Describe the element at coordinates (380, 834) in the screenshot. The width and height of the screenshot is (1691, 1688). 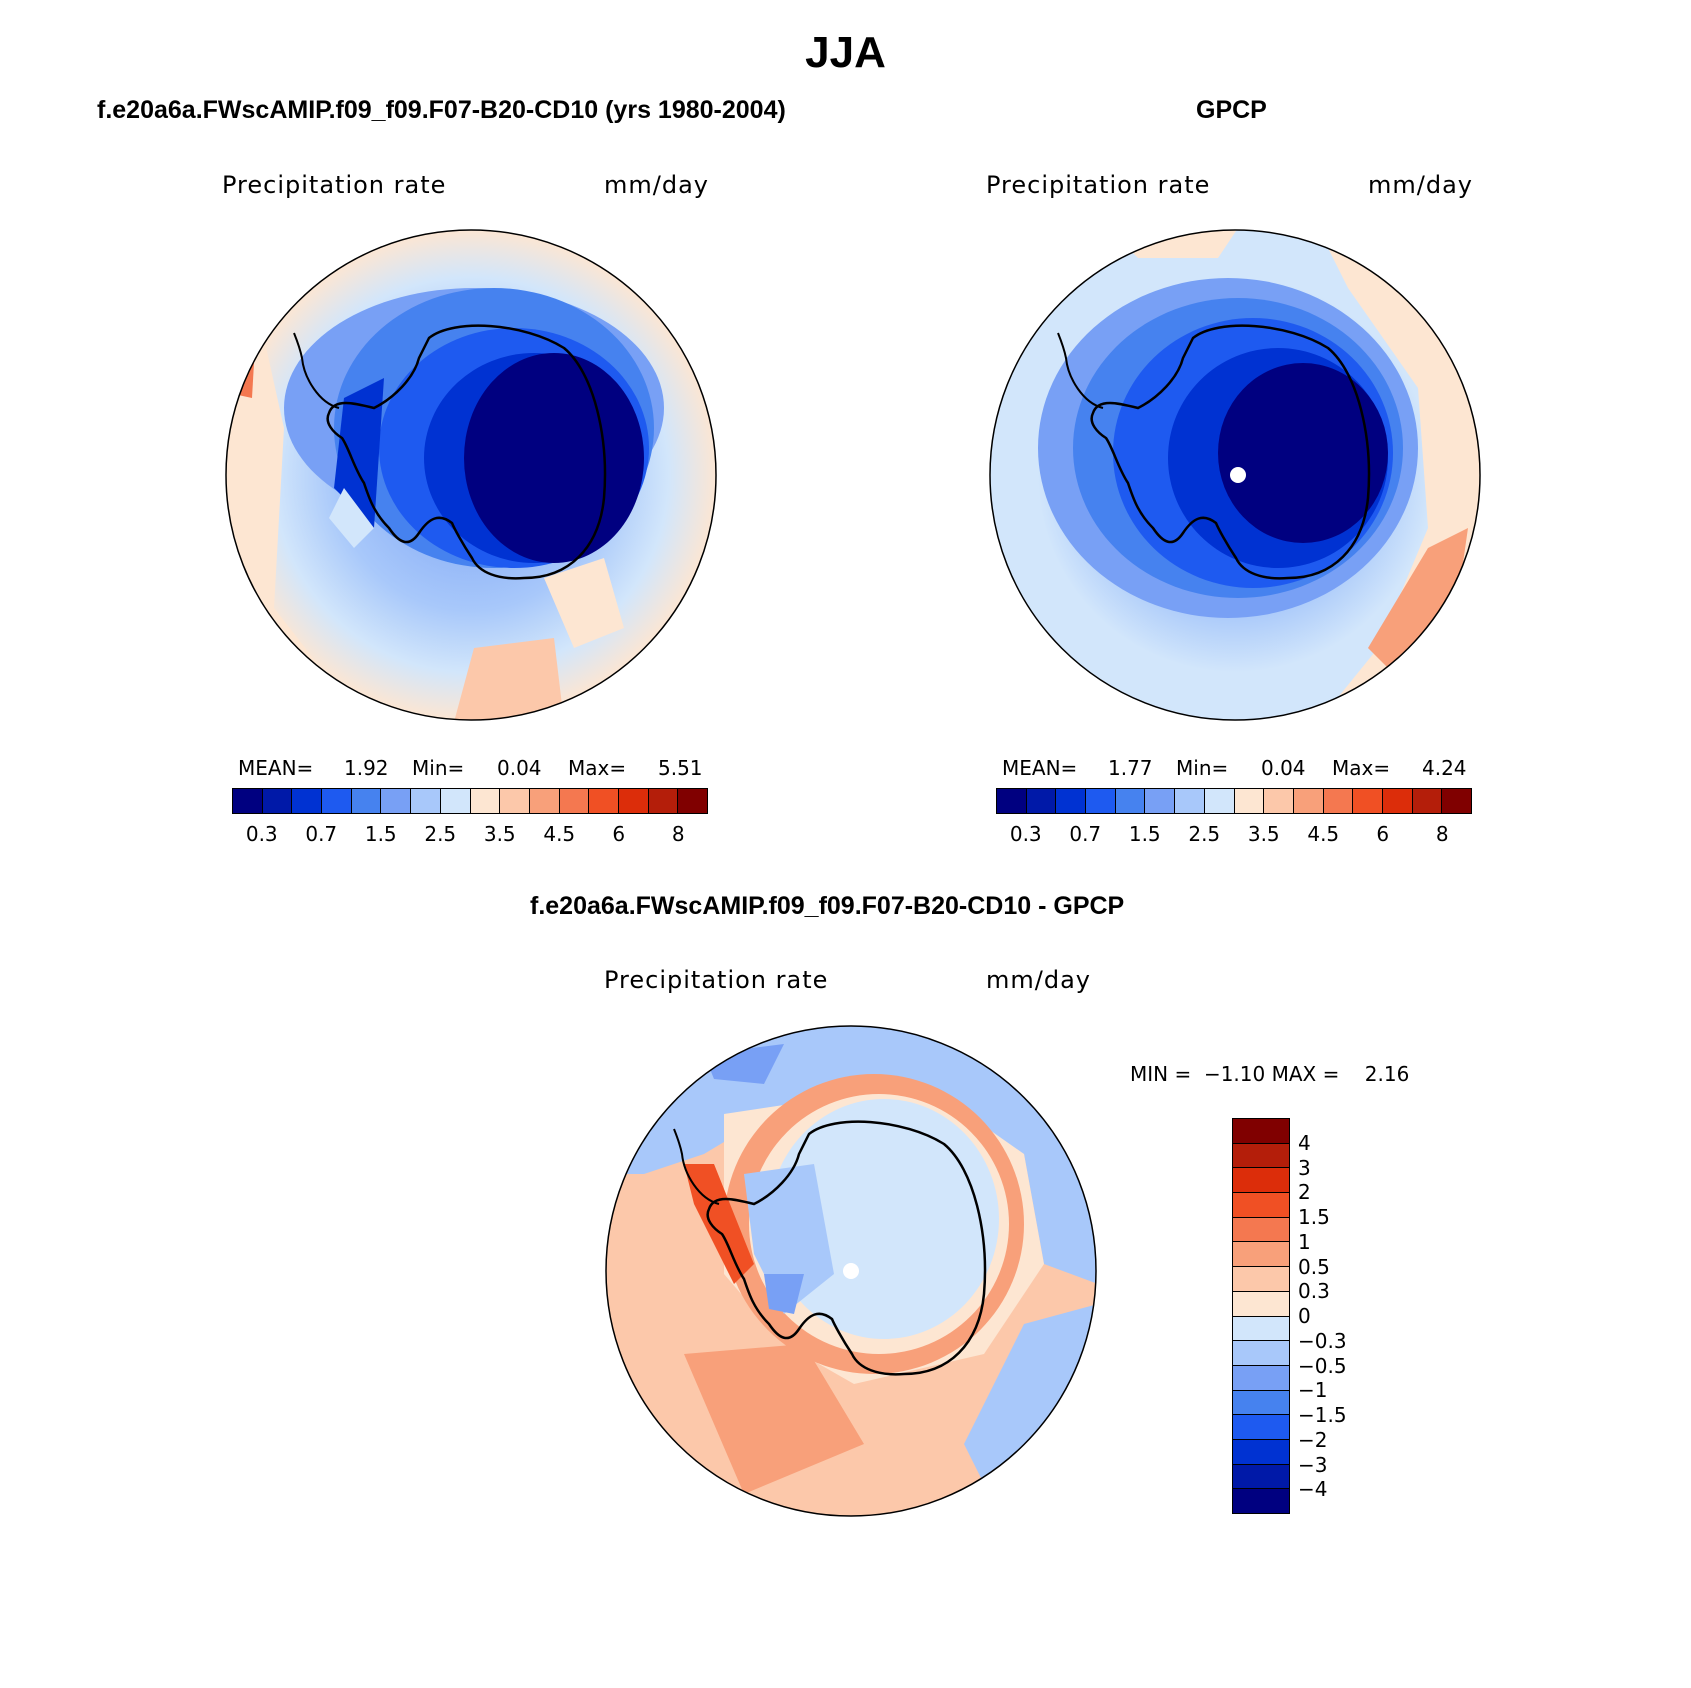
I see `model-colorbar-tick: 1.5` at that location.